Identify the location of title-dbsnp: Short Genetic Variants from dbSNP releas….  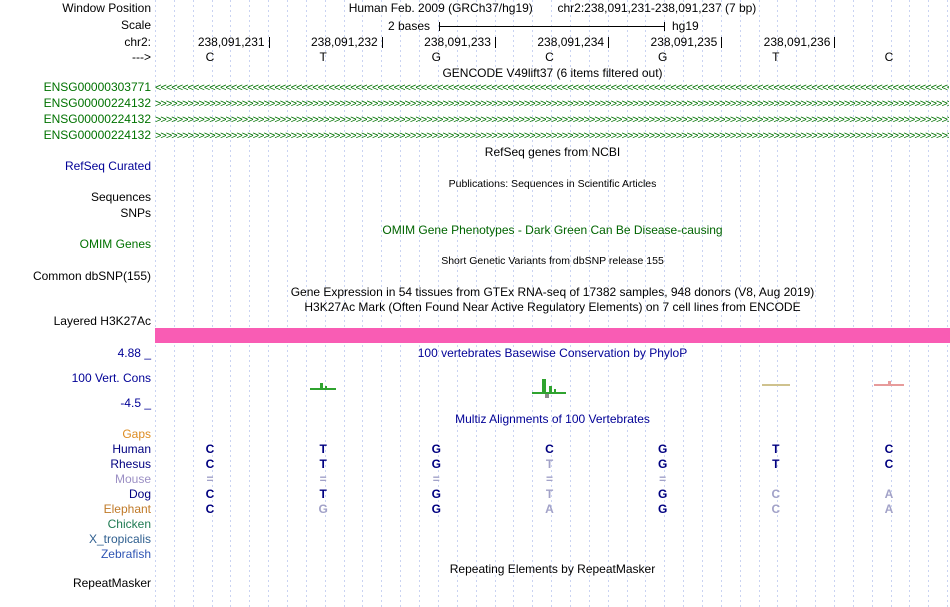
(552, 261).